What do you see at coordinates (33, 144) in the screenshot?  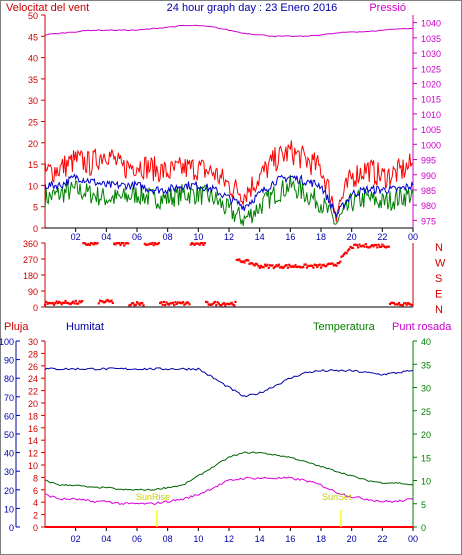 I see `wind-tick-label: 20` at bounding box center [33, 144].